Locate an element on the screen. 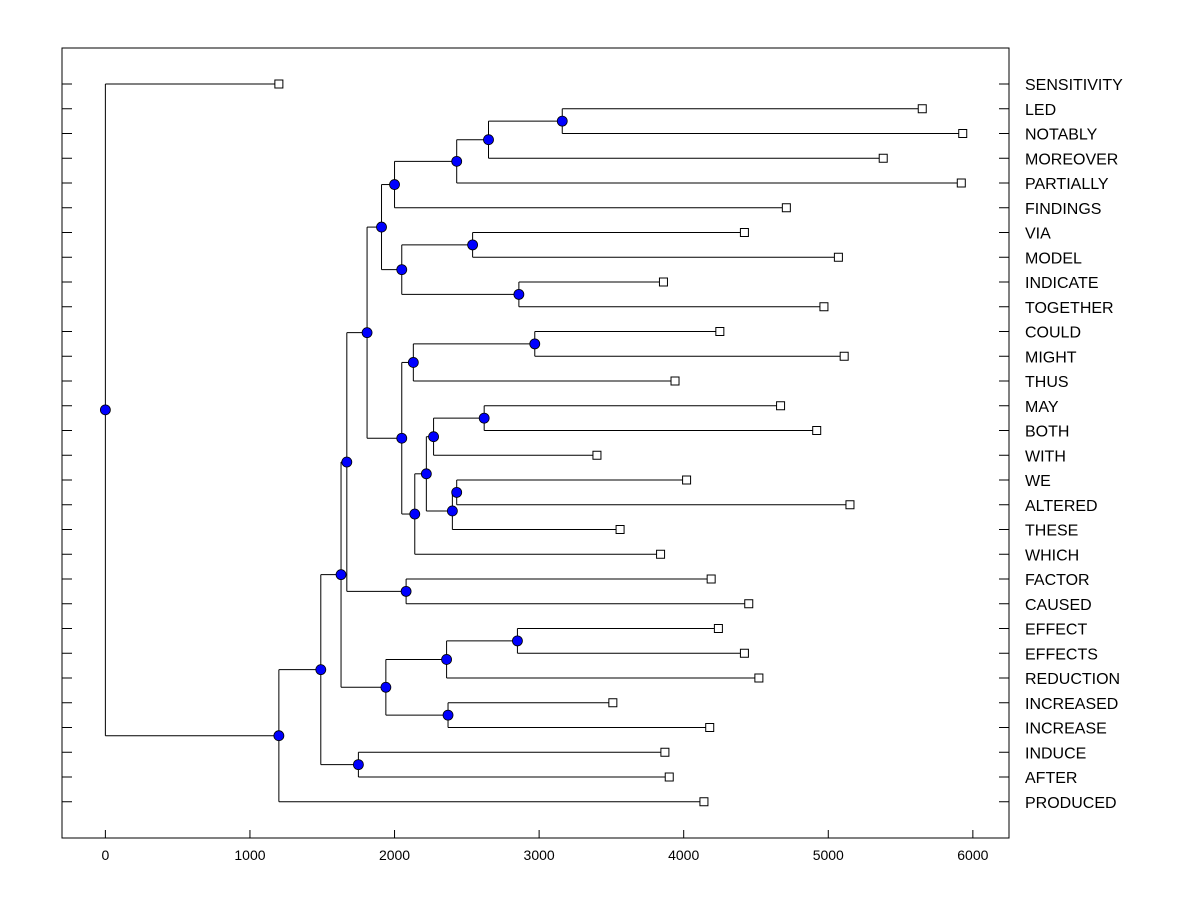 Image resolution: width=1200 pixels, height=900 pixels. merge-node-n4 is located at coordinates (394, 184).